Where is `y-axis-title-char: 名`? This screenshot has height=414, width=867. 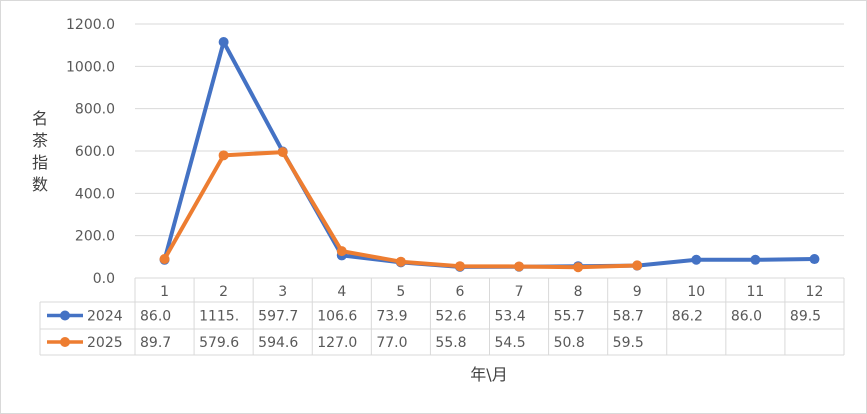 y-axis-title-char: 名 is located at coordinates (40, 118).